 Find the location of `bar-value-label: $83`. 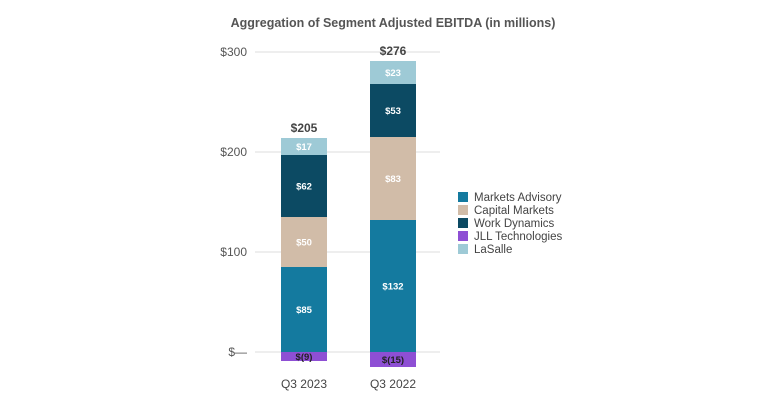

bar-value-label: $83 is located at coordinates (393, 179).